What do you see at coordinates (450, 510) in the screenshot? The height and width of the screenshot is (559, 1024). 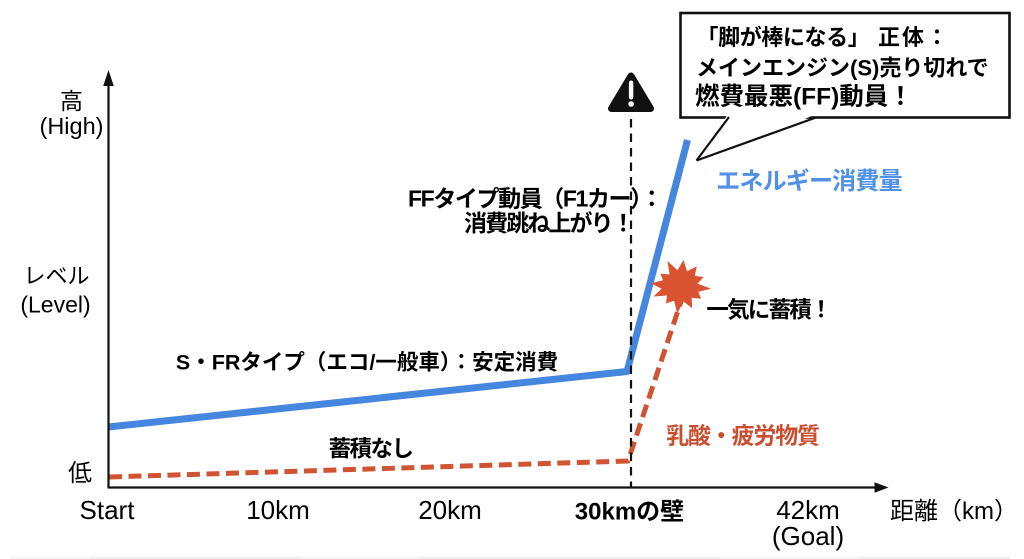 I see `svg-text: 20km` at bounding box center [450, 510].